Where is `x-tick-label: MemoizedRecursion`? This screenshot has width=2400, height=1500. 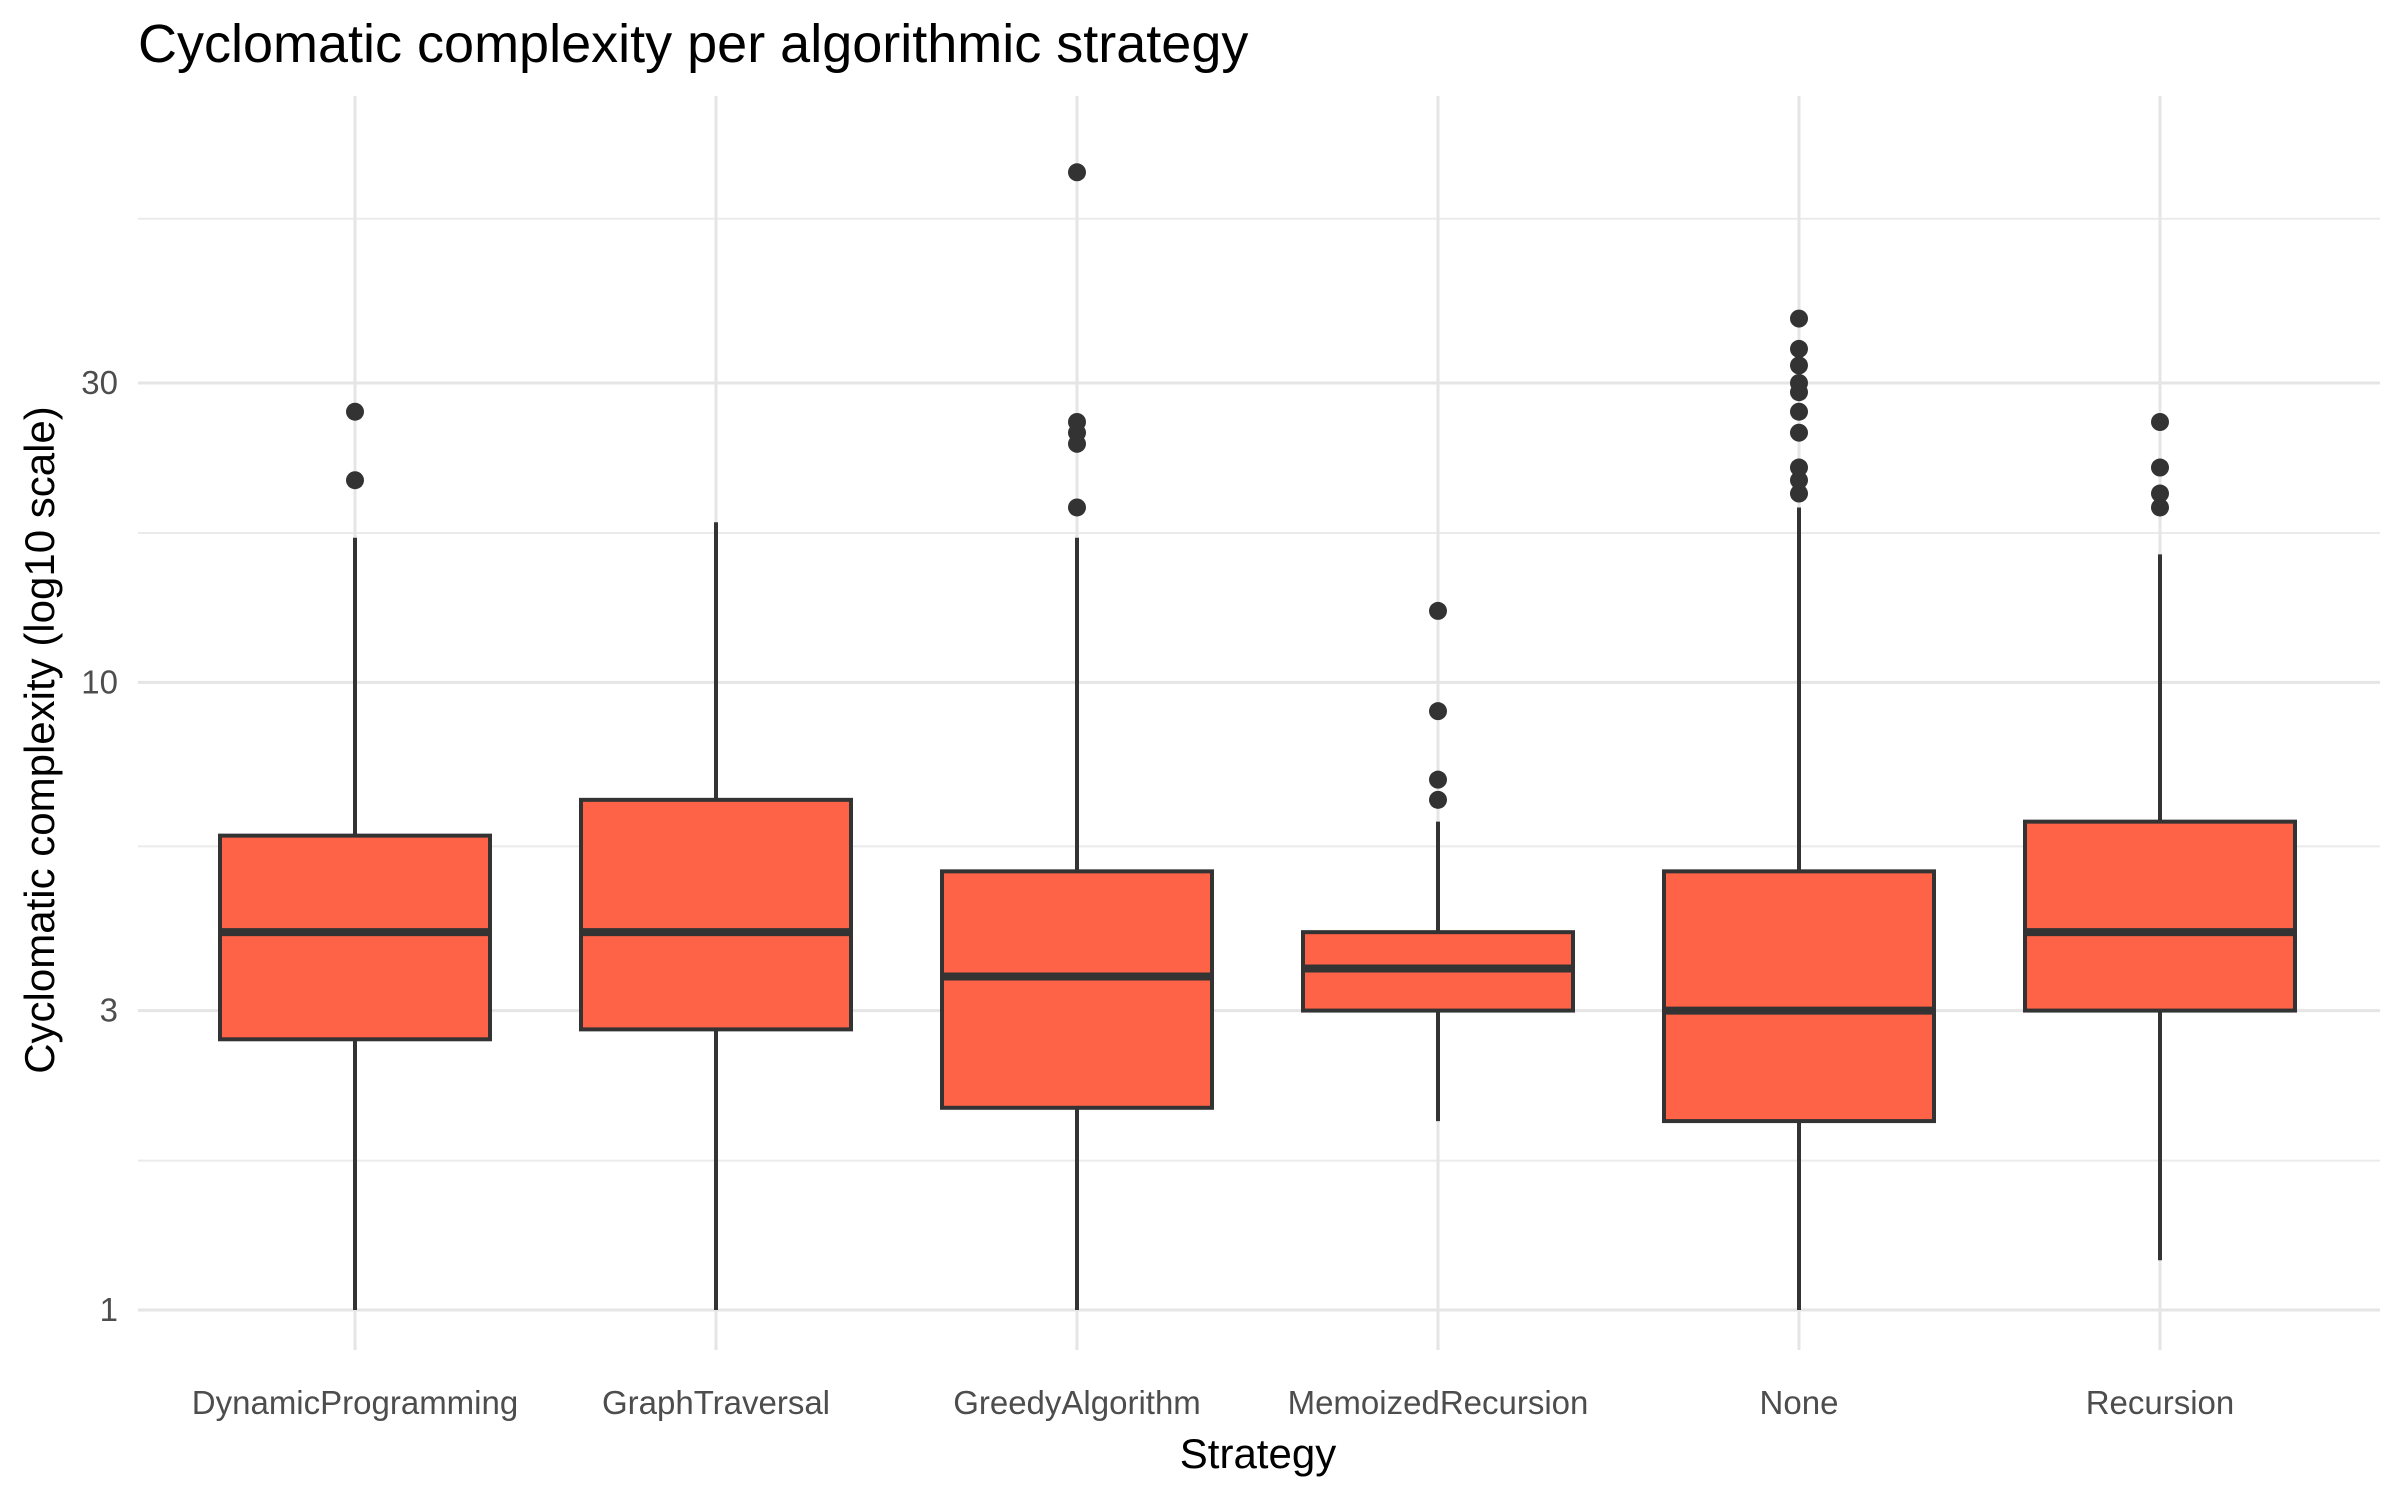
x-tick-label: MemoizedRecursion is located at coordinates (1438, 1402).